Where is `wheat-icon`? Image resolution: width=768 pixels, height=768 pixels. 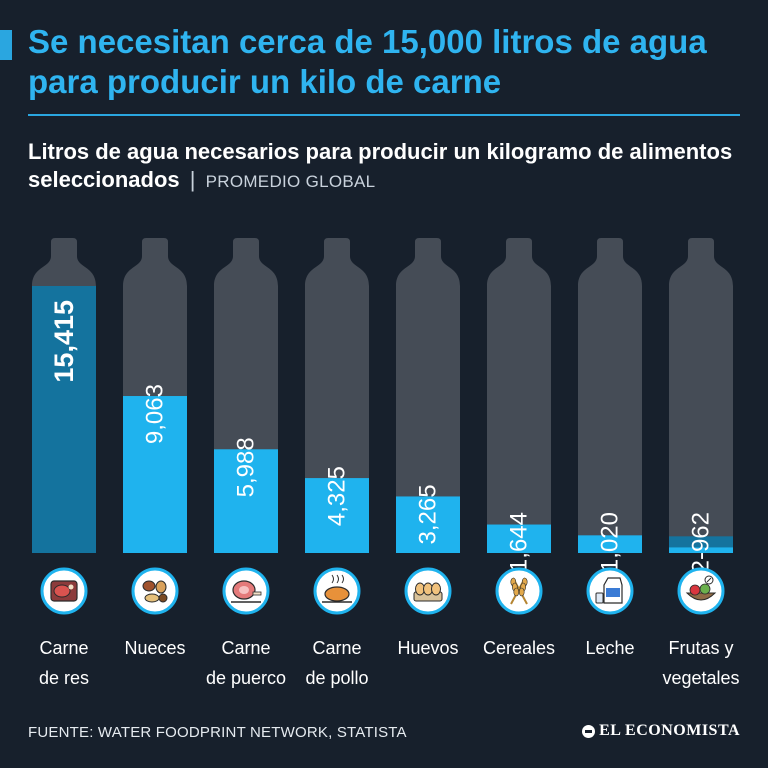 wheat-icon is located at coordinates (519, 591).